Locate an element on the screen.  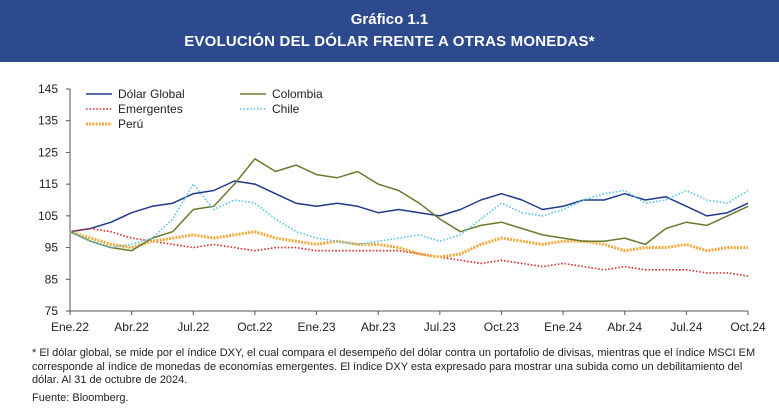
legend-label-4: Chile is located at coordinates (286, 109).